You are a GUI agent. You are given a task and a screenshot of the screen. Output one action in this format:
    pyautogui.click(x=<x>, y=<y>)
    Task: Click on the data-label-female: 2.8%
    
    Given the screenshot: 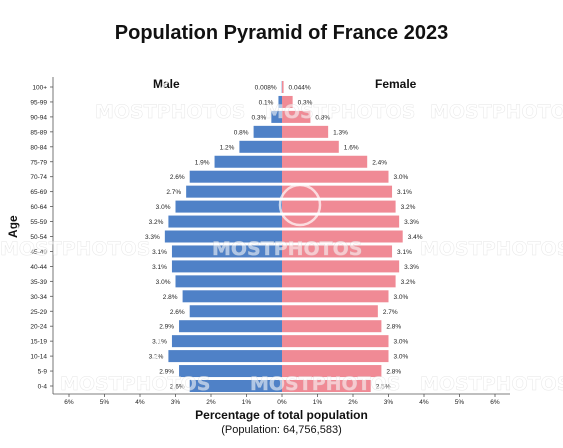 What is the action you would take?
    pyautogui.click(x=393, y=327)
    